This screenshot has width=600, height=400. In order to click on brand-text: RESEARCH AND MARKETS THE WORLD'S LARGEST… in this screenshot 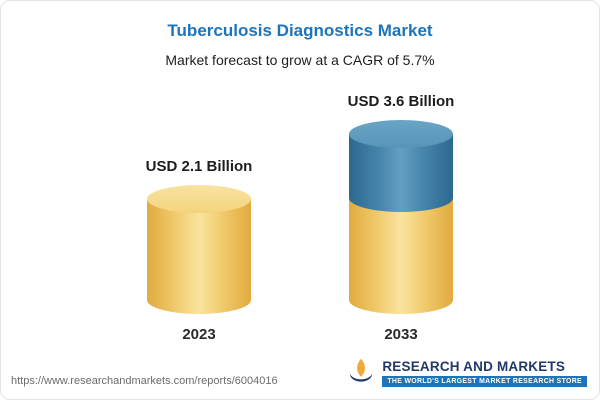, I will do `click(484, 373)`.